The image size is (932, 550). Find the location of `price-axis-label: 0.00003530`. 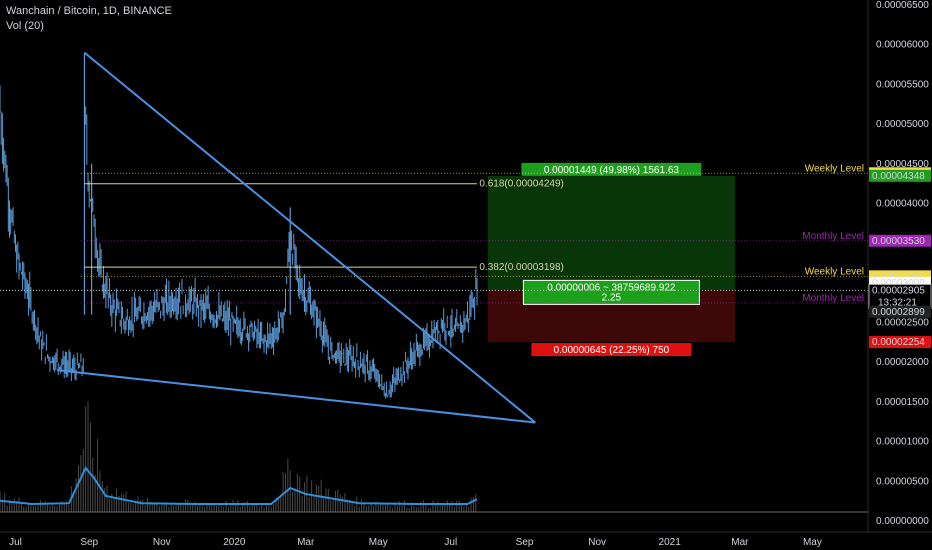

price-axis-label: 0.00003530 is located at coordinates (898, 241).